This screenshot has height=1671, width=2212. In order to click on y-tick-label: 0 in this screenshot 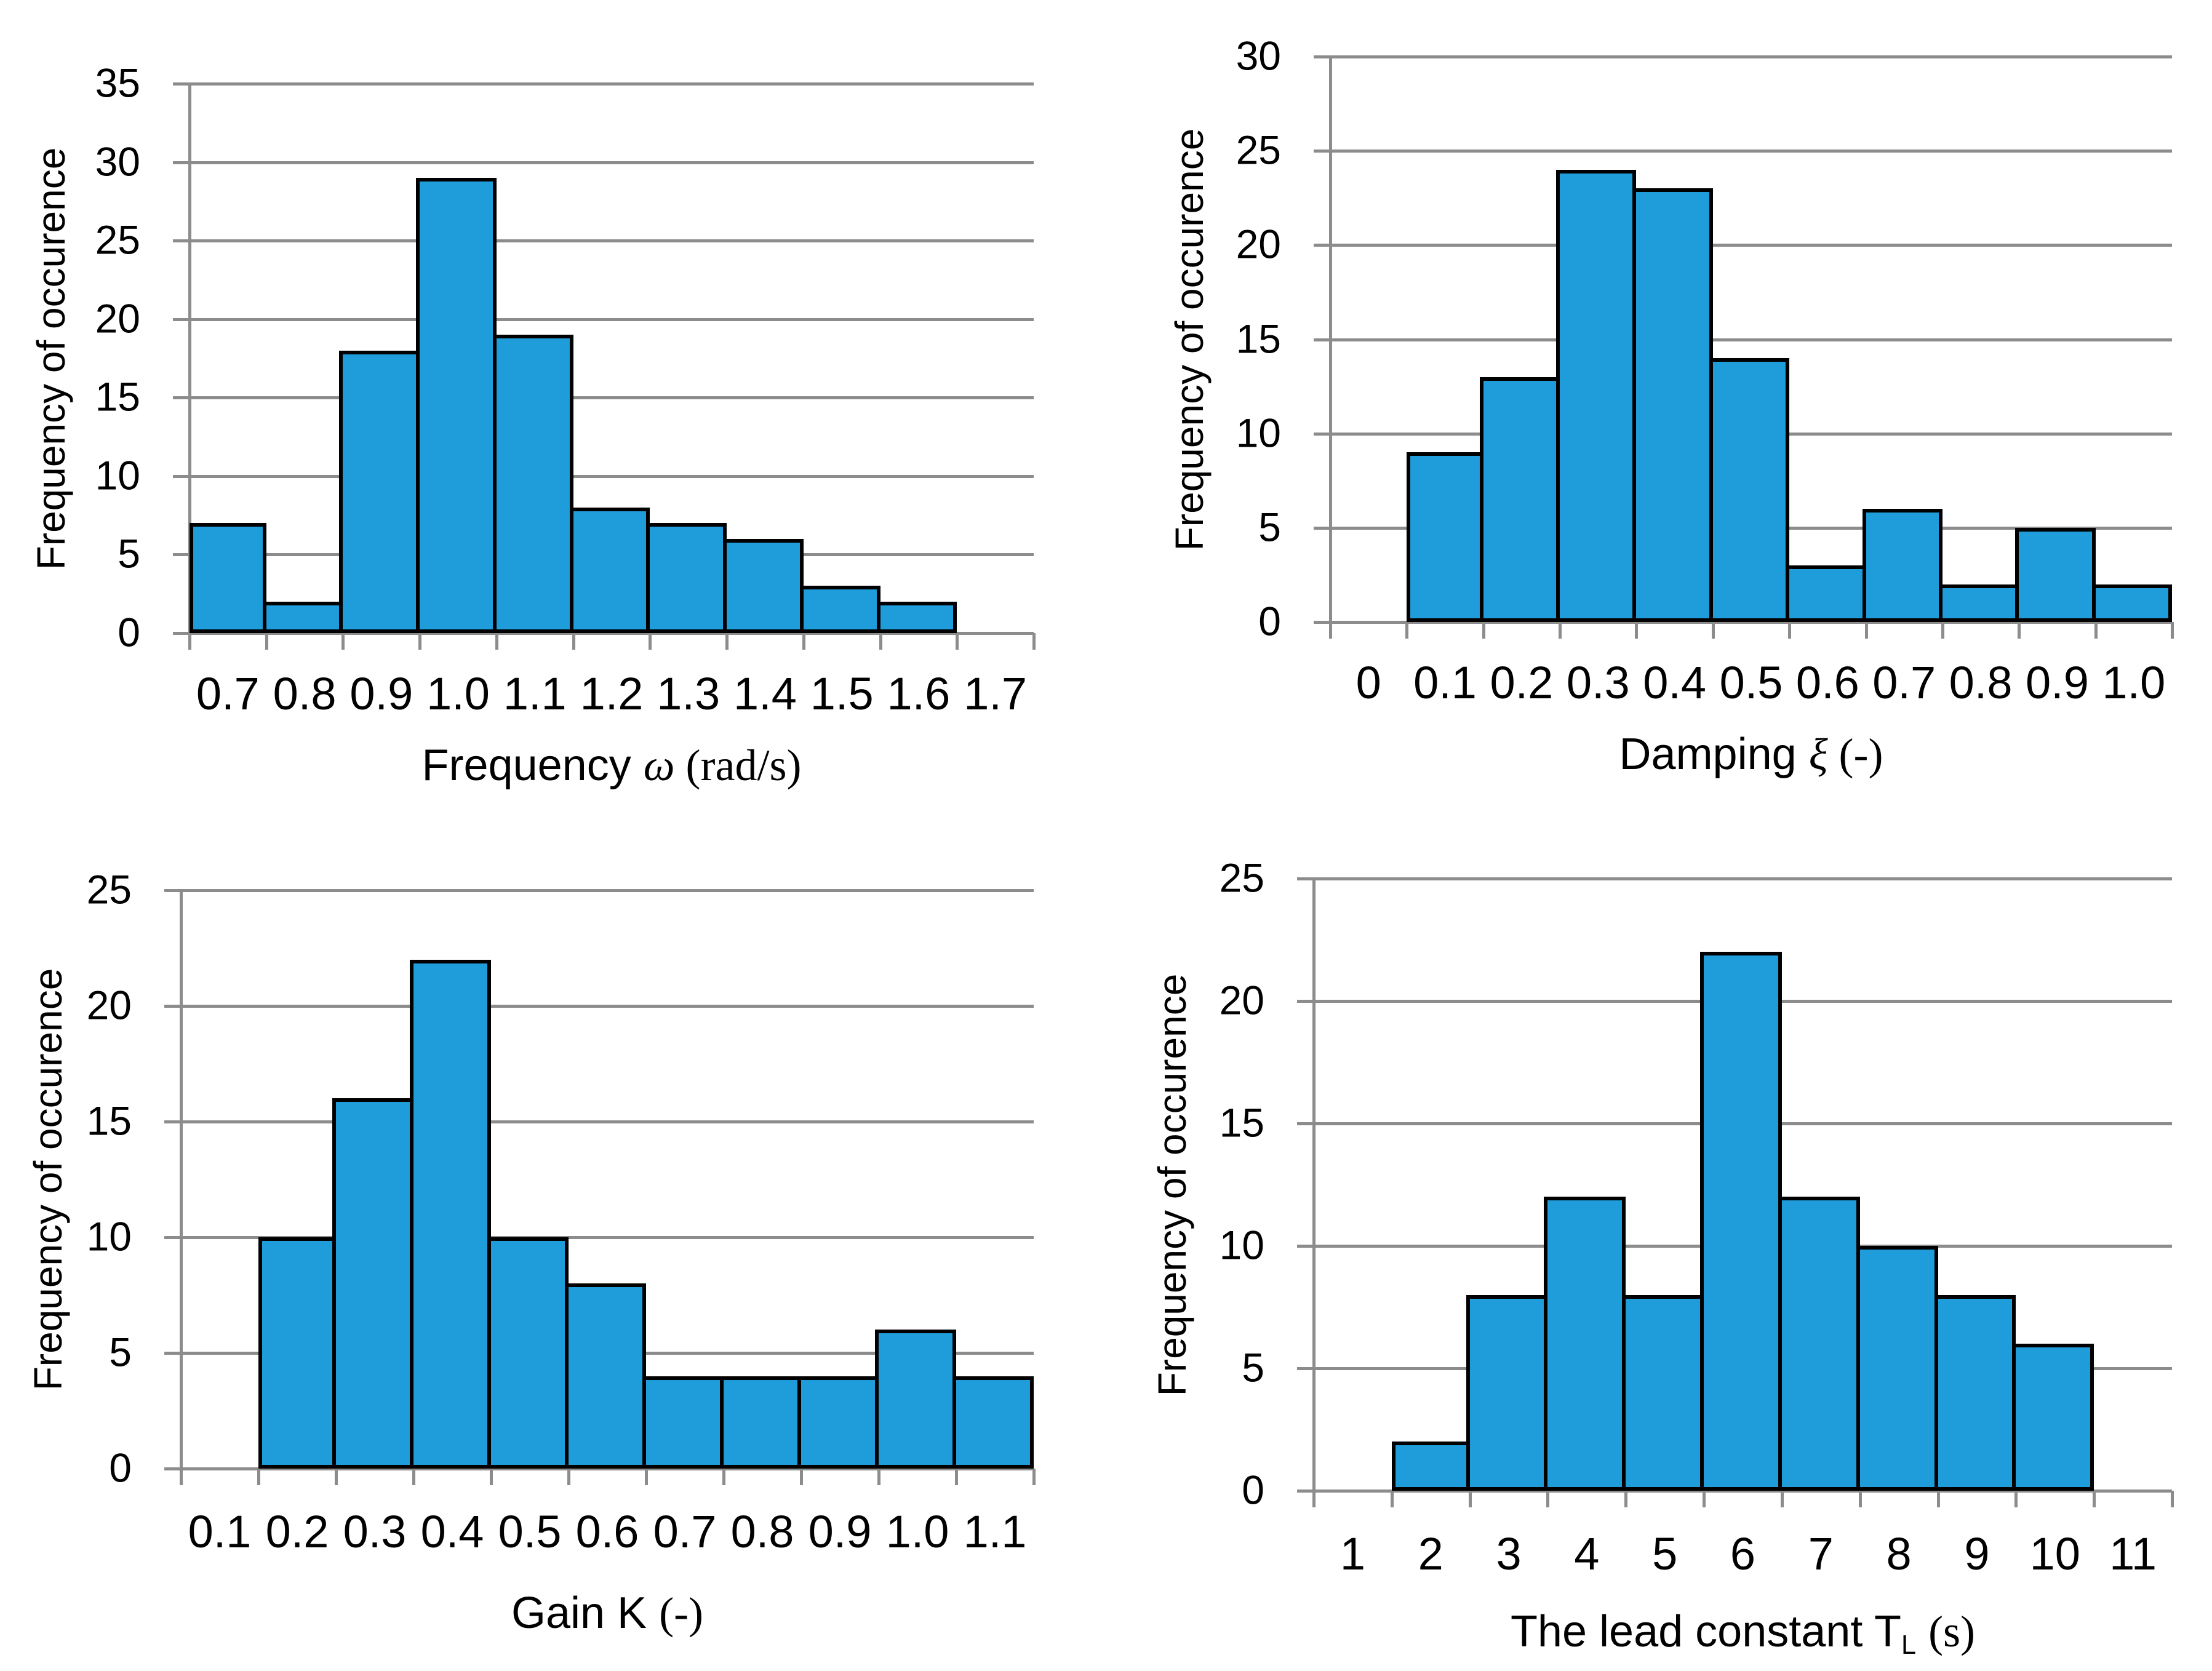, I will do `click(1253, 1490)`.